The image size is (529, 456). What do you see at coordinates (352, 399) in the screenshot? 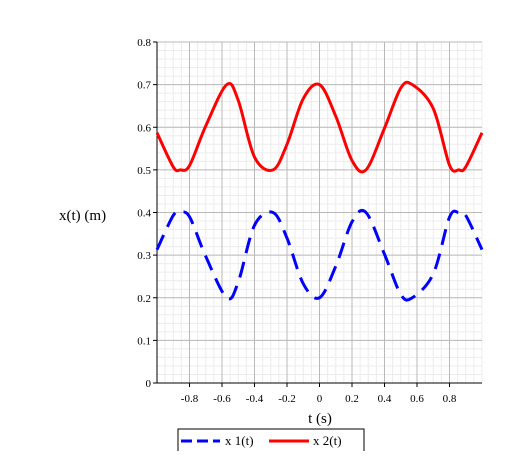
I see `x-tick-label: 0.2` at bounding box center [352, 399].